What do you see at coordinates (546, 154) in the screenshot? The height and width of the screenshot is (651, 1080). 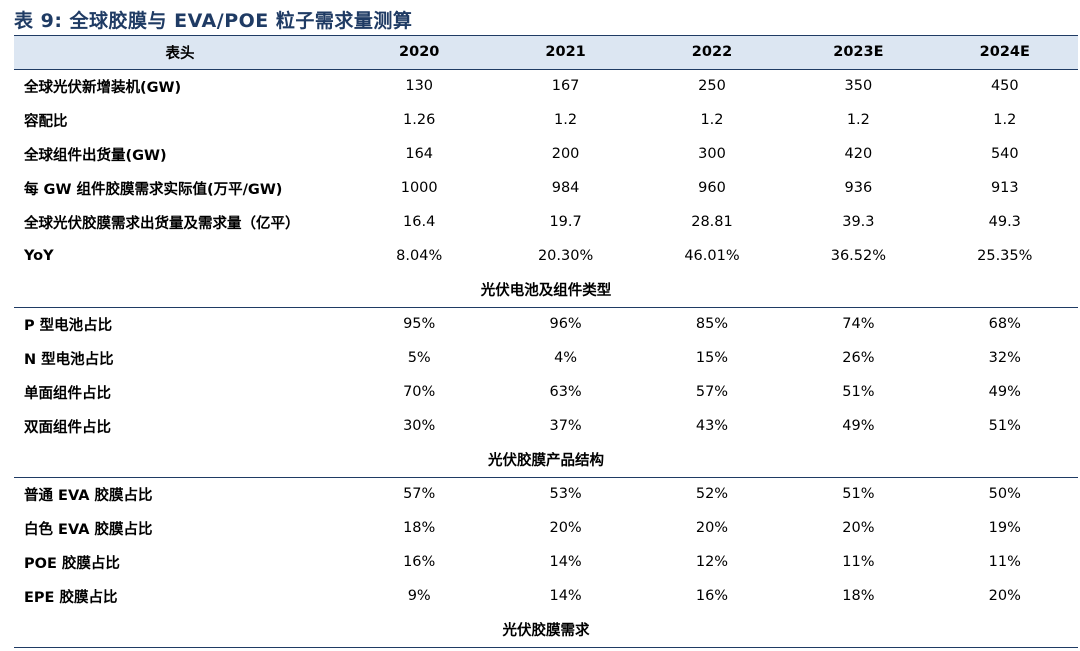 I see `table-row: 全球组件出货量(GW) 164 200 300 420 540` at bounding box center [546, 154].